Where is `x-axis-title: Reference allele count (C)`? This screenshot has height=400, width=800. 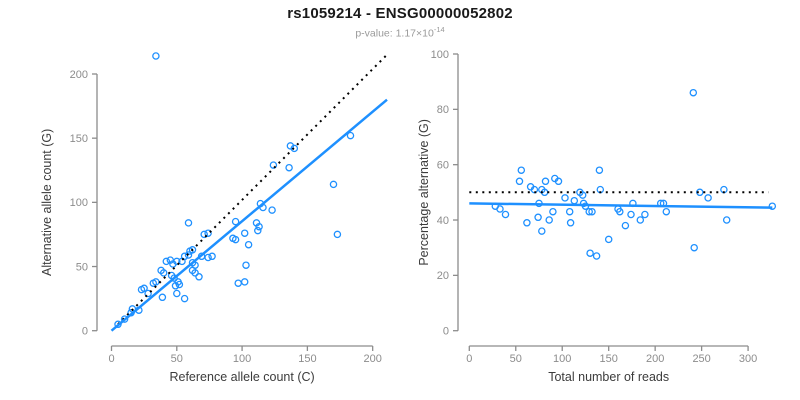 x-axis-title: Reference allele count (C) is located at coordinates (241, 377).